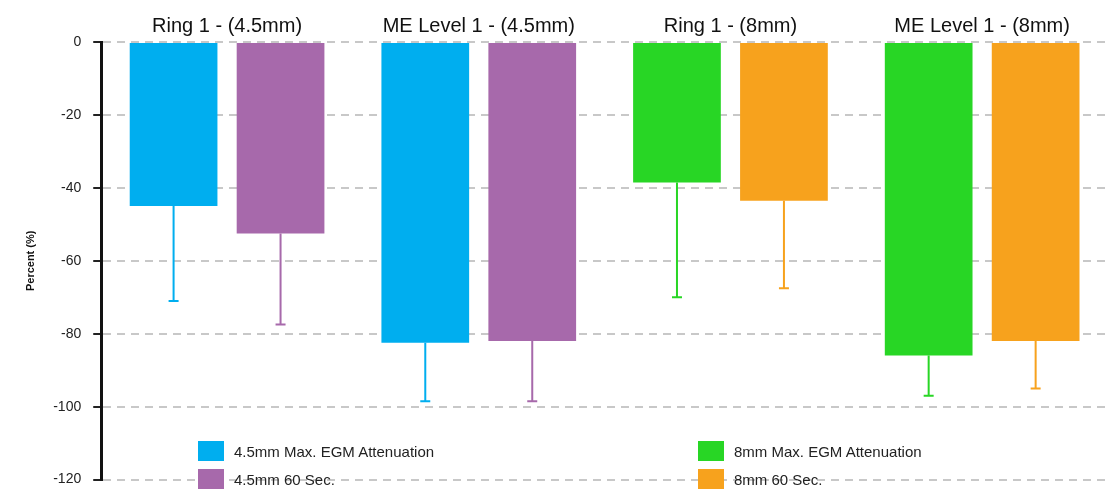 The height and width of the screenshot is (500, 1108). What do you see at coordinates (67, 405) in the screenshot?
I see `y-tick-label: -100` at bounding box center [67, 405].